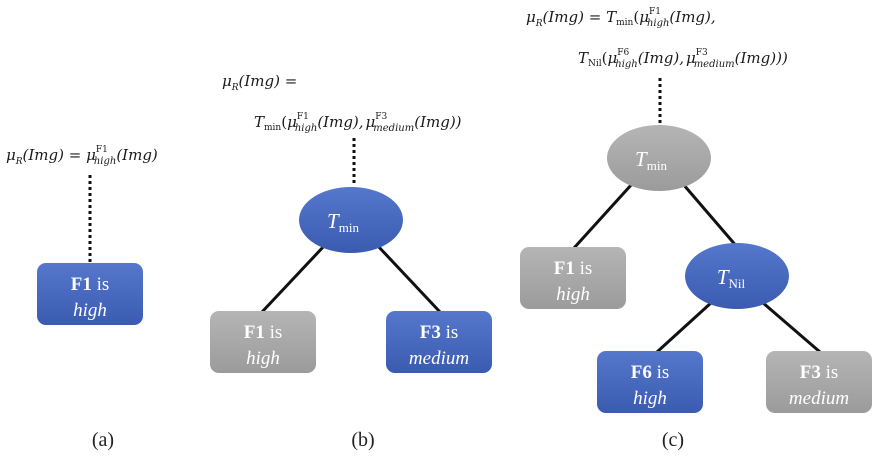  I want to click on panel-c-node-f1: F1 is high, so click(573, 278).